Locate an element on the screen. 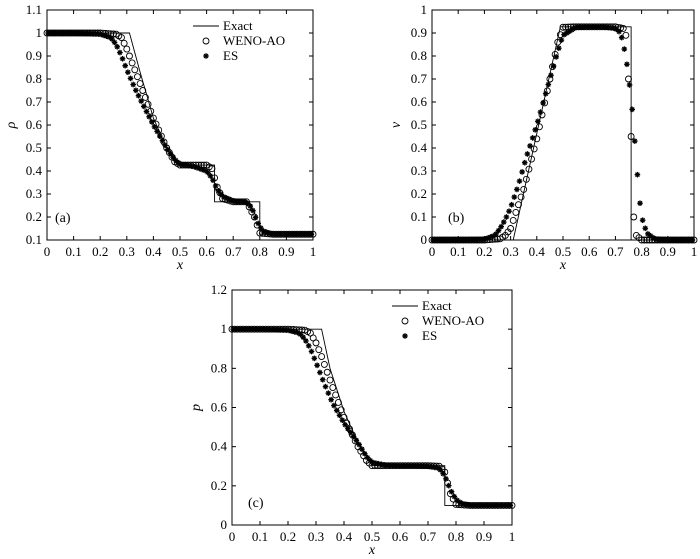 Image resolution: width=700 pixels, height=559 pixels. x-tick-label: 0.7 is located at coordinates (615, 251).